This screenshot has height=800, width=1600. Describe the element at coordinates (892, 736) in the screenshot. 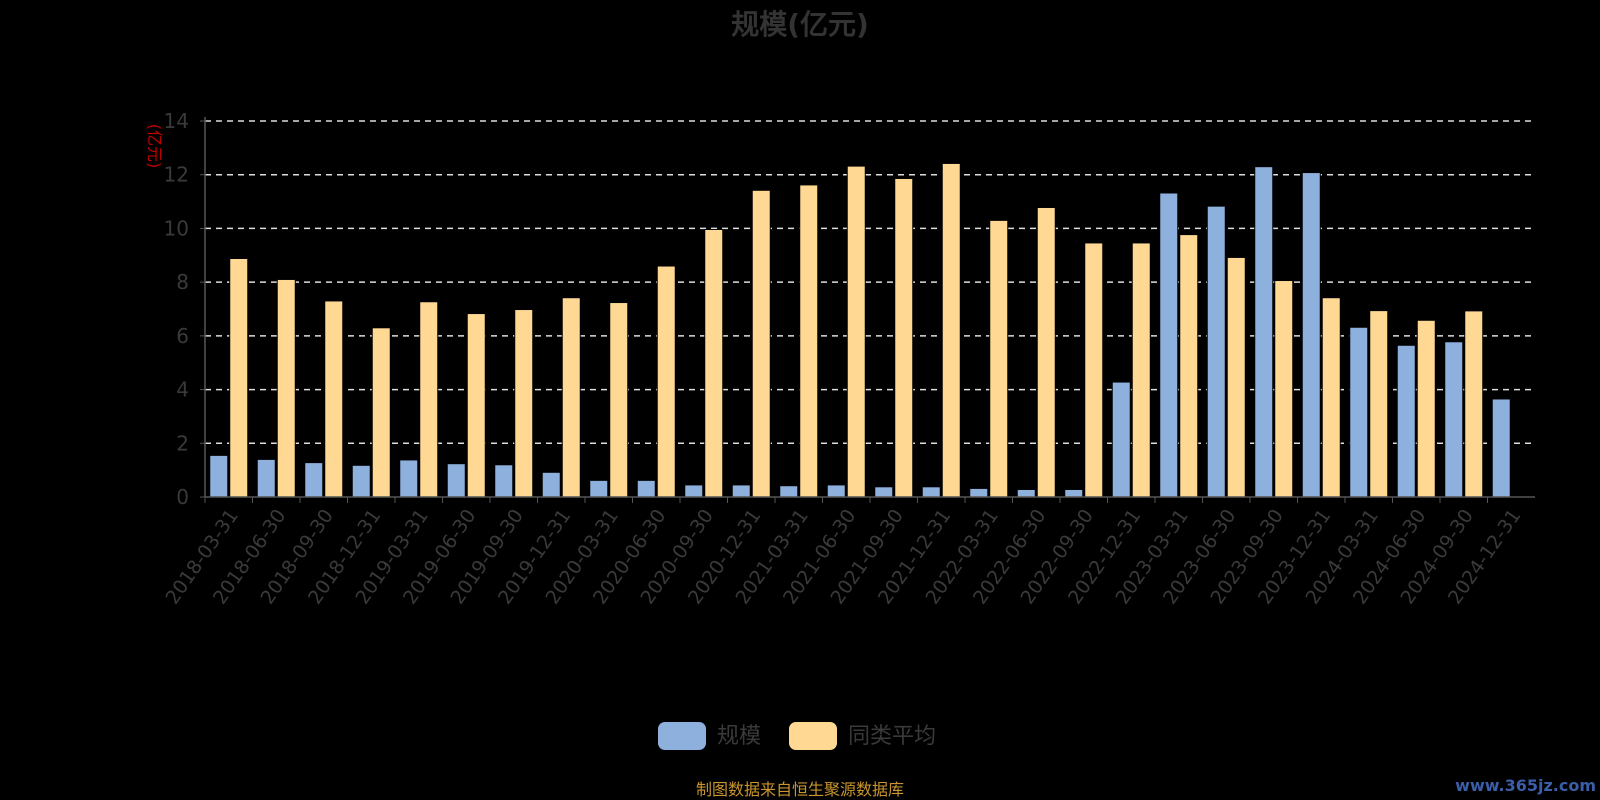

I see `legend-label: 同类平均` at that location.